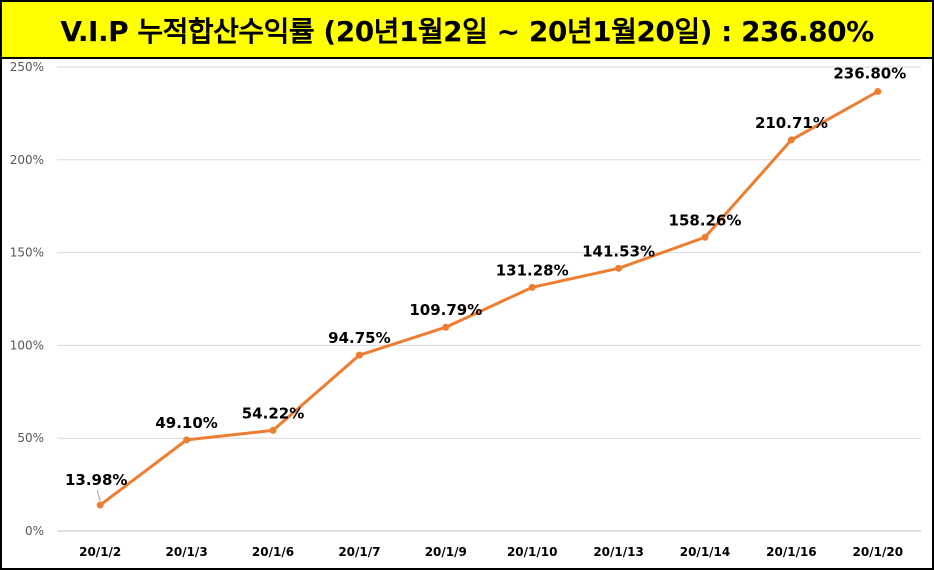 The image size is (934, 570). What do you see at coordinates (273, 552) in the screenshot?
I see `x-tick-label: 20/1/6` at bounding box center [273, 552].